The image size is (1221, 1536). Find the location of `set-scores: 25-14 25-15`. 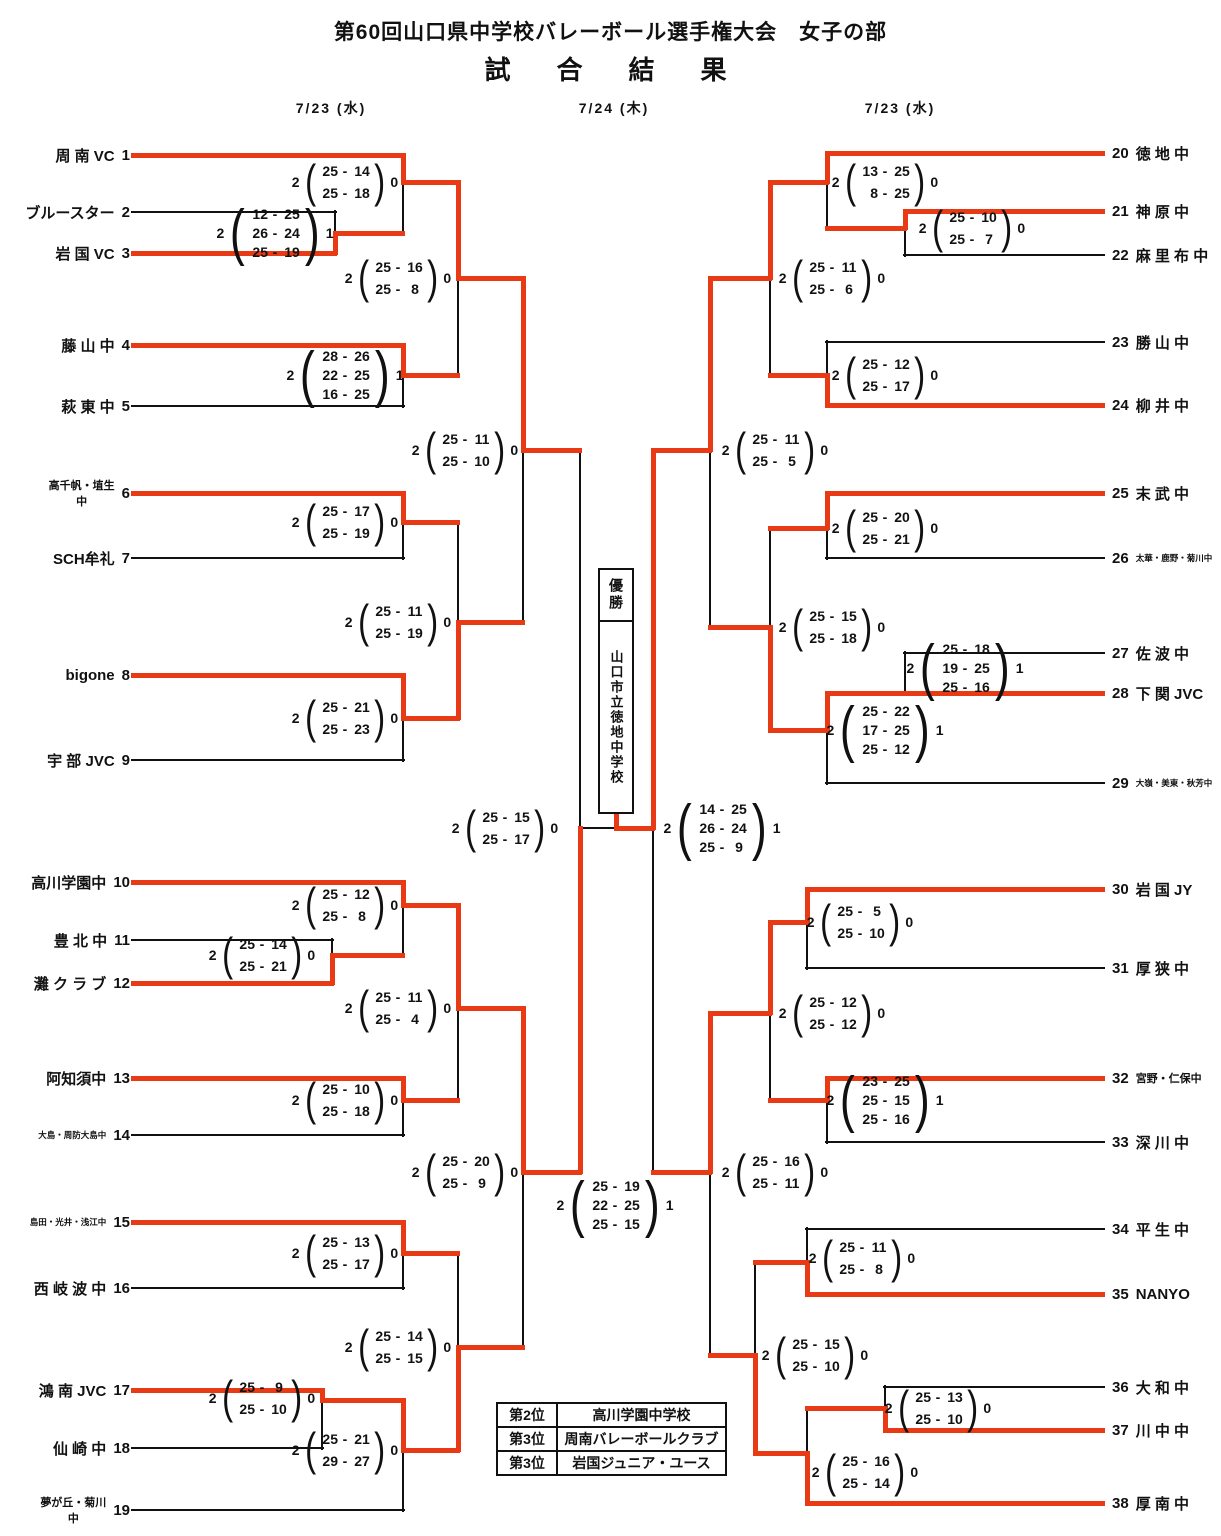

set-scores: 25-14 25-15 is located at coordinates (398, 1347).